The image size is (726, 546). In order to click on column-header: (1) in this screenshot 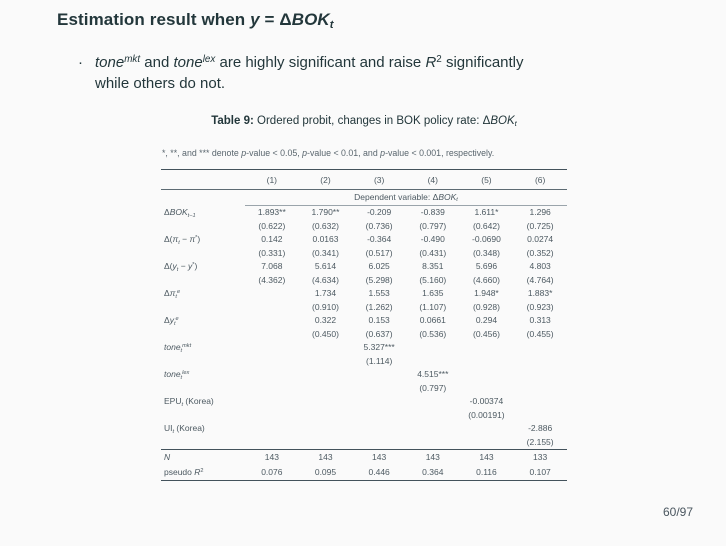, I will do `click(272, 179)`.